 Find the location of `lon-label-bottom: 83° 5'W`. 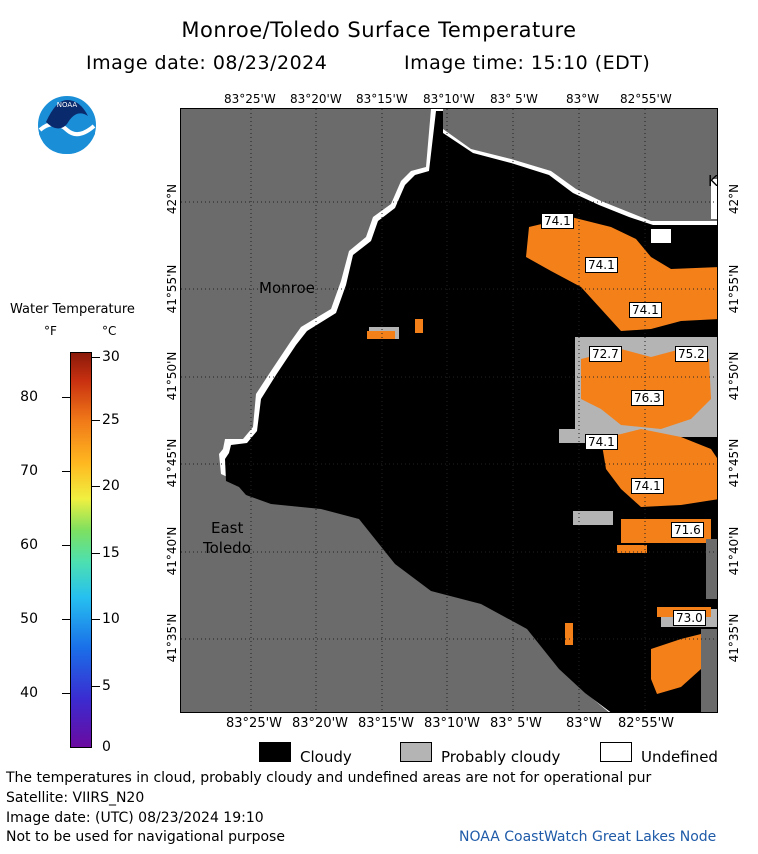

lon-label-bottom: 83° 5'W is located at coordinates (516, 723).